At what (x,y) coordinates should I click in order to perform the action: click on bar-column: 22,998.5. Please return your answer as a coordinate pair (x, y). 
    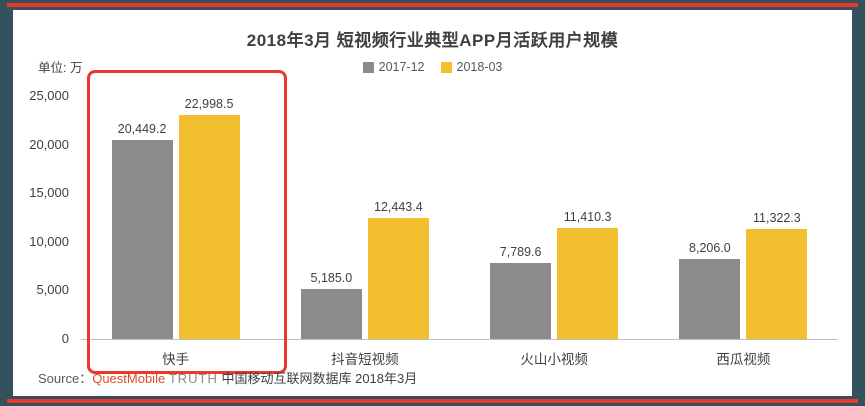
    Looking at the image, I should click on (209, 218).